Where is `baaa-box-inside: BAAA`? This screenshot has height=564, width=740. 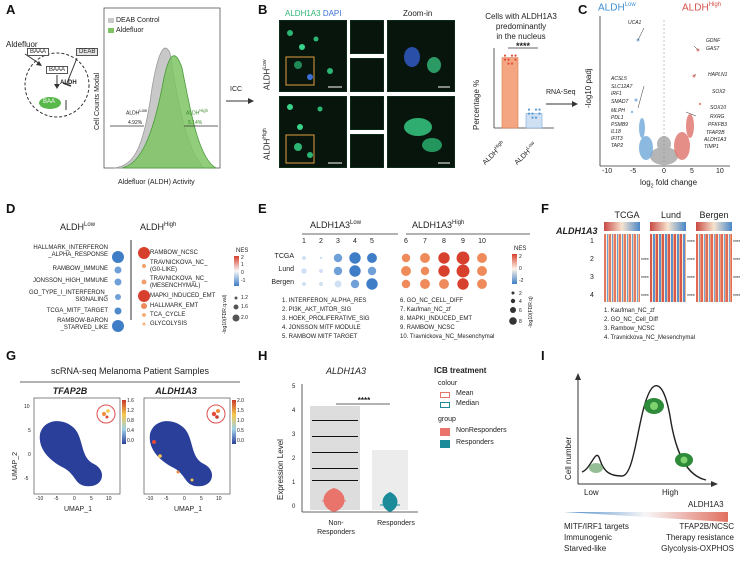
baaa-box-inside: BAAA is located at coordinates (57, 70).